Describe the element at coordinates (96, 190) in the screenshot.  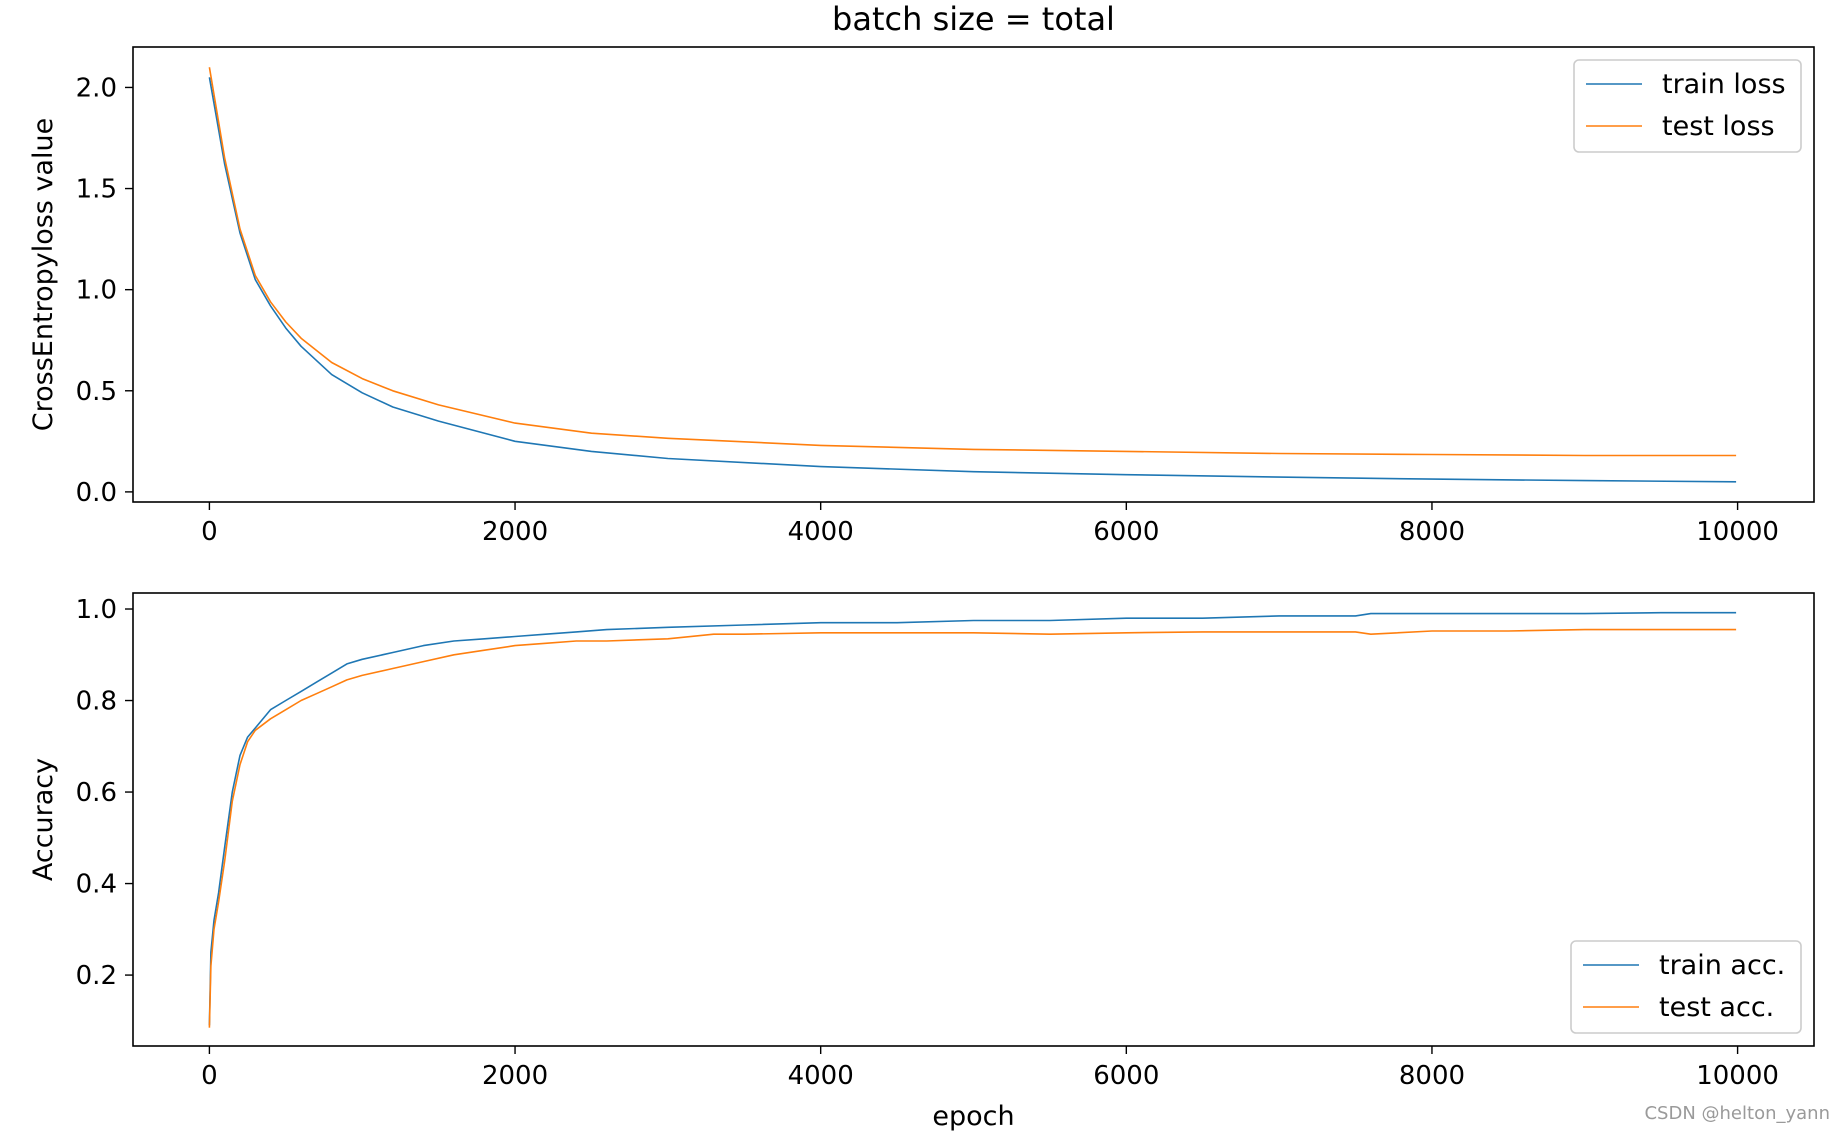
I see `y-tick-label: 1.5` at that location.